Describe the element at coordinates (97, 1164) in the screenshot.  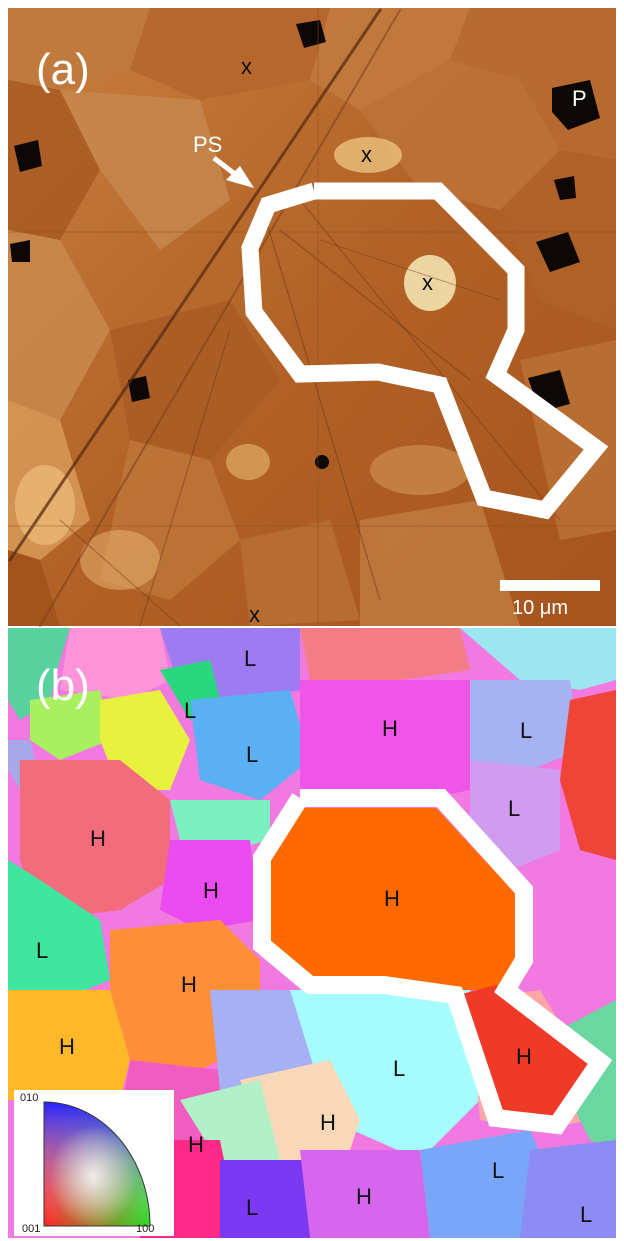
I see `ipf-key-triangle` at that location.